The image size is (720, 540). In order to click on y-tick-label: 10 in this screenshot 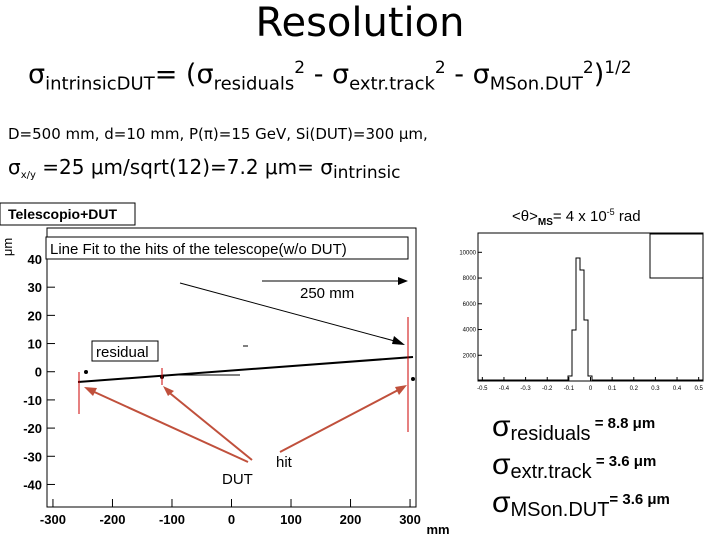, I will do `click(35, 344)`.